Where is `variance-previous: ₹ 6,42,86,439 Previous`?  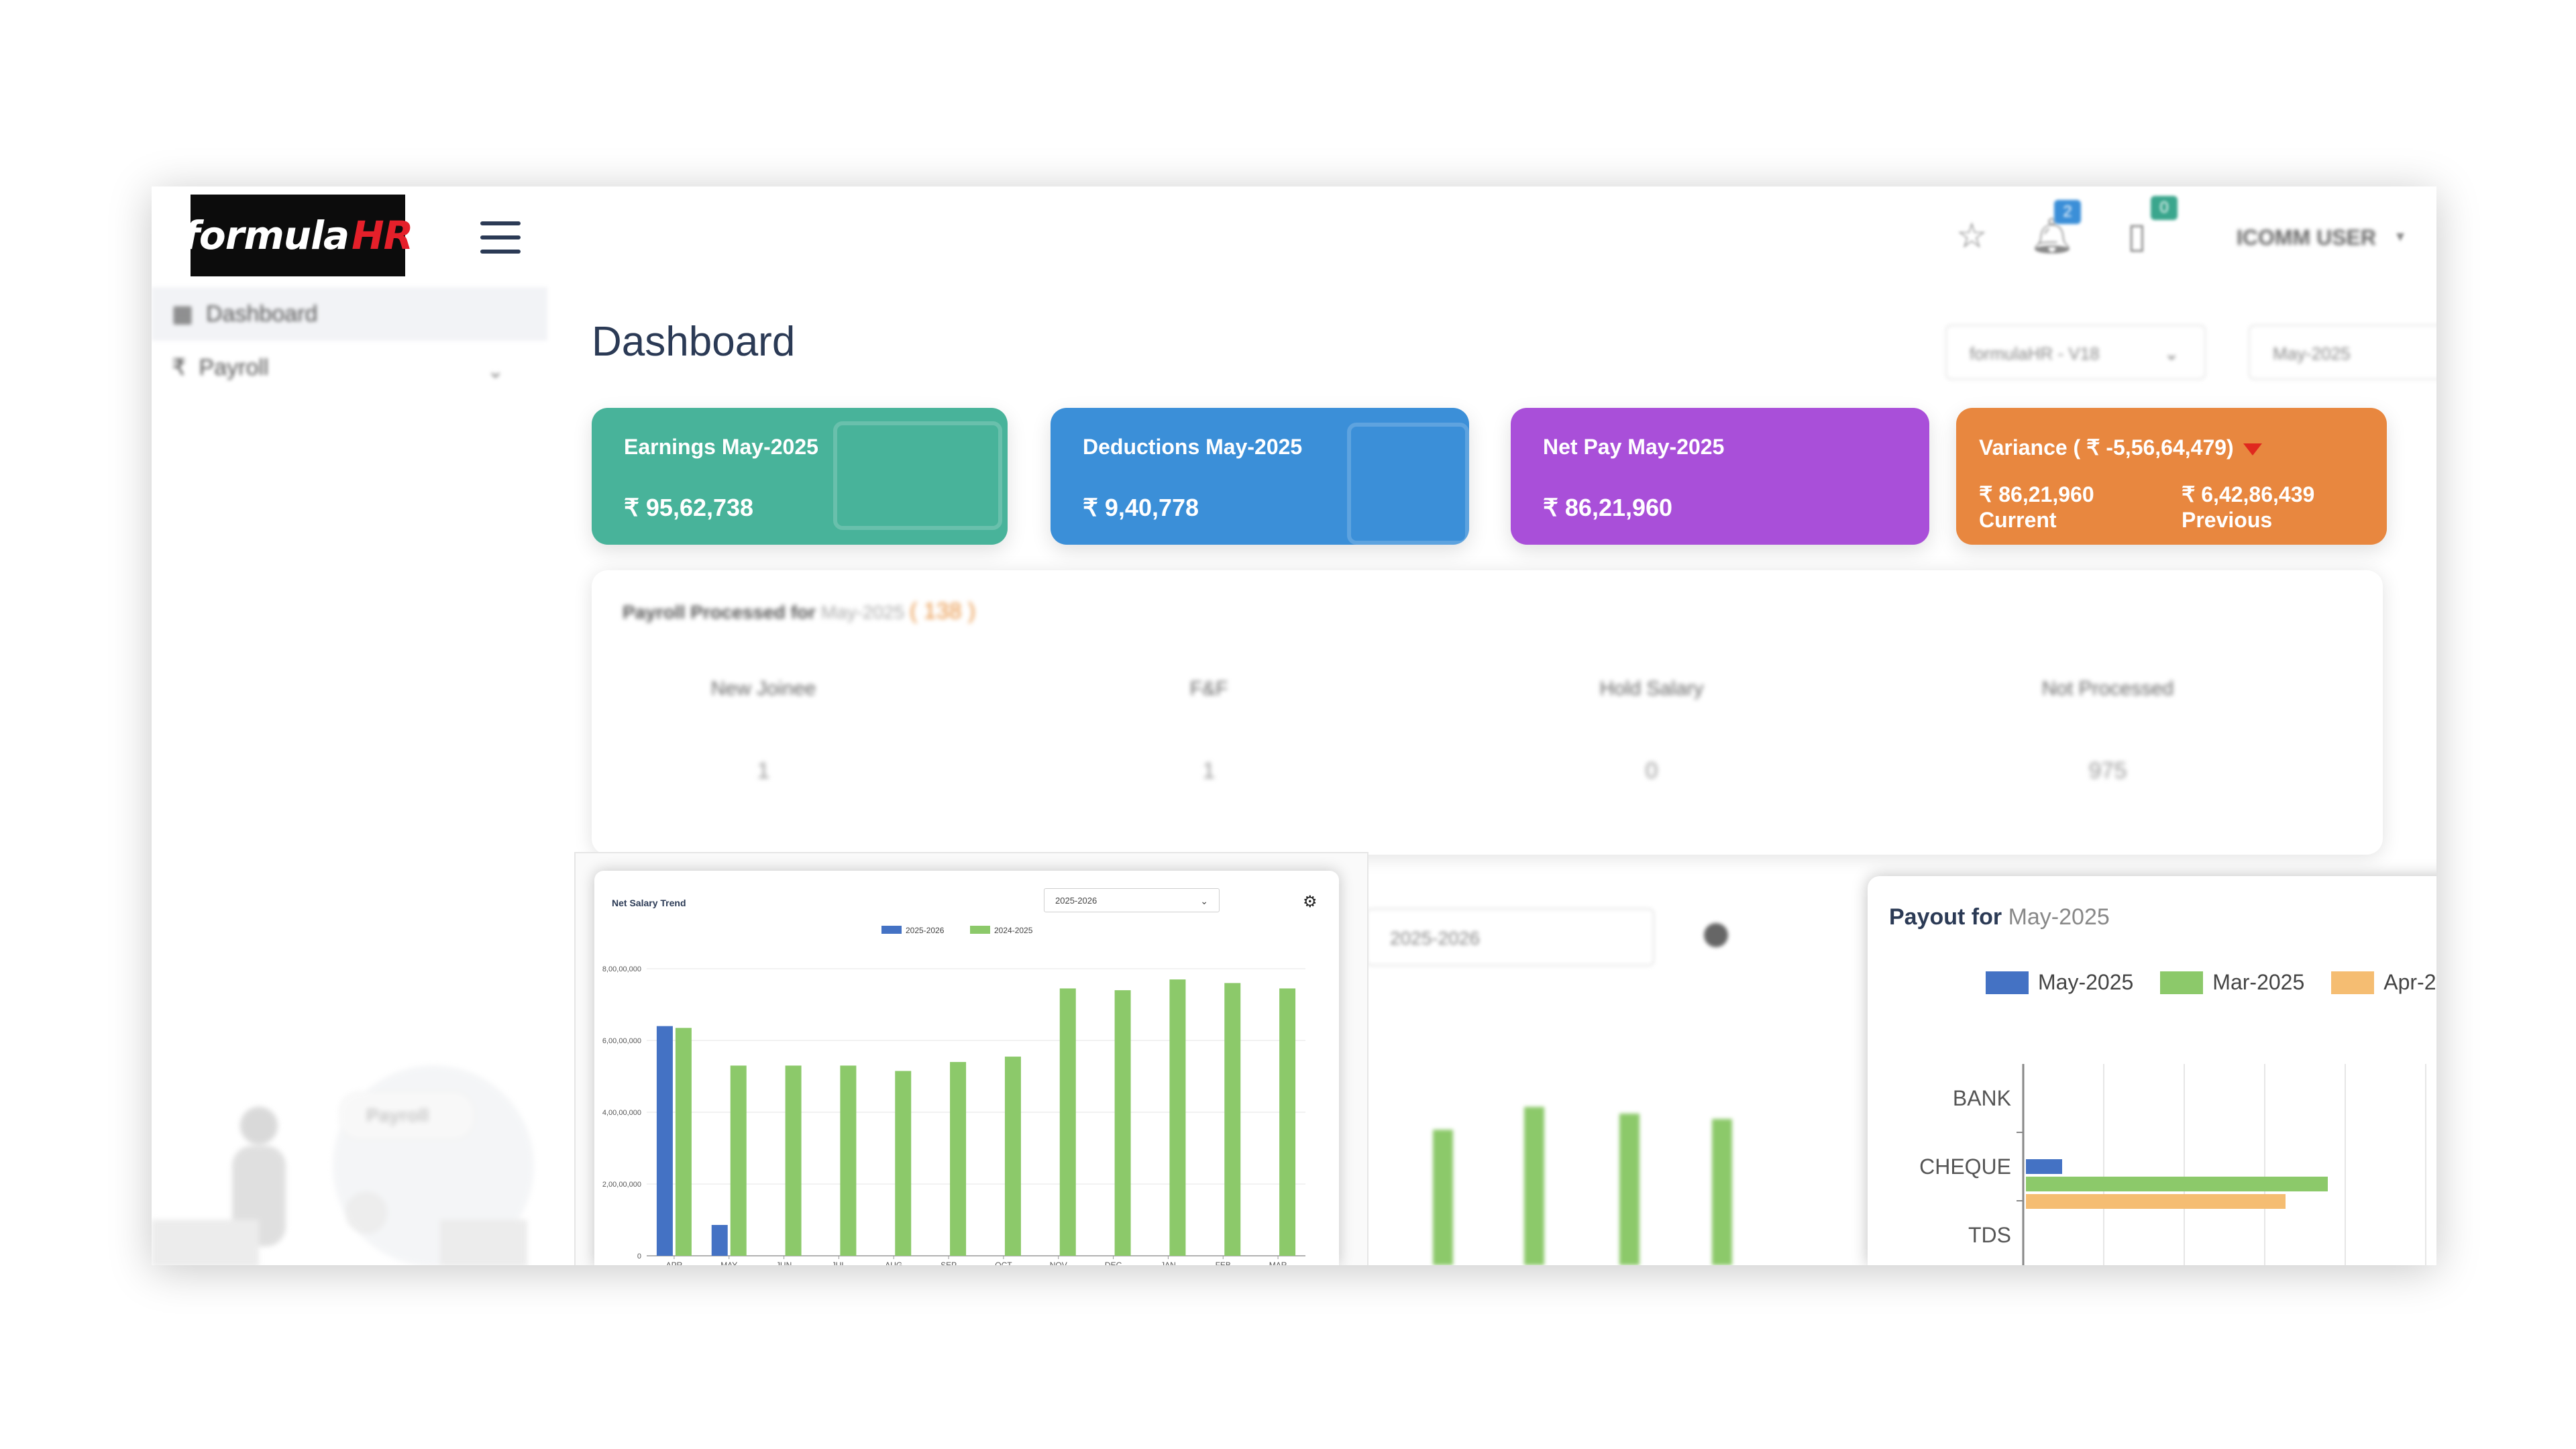
variance-previous: ₹ 6,42,86,439 Previous is located at coordinates (2248, 507).